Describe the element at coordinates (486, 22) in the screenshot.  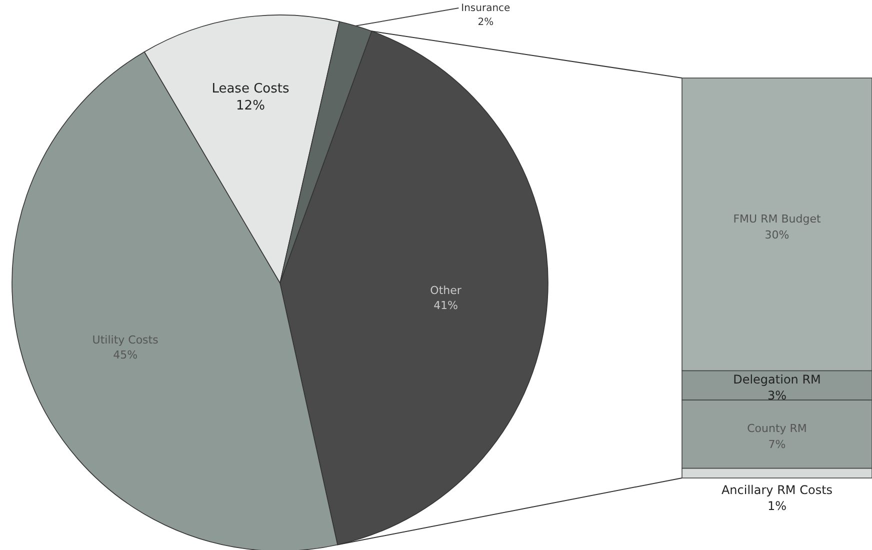
I see `data-label: 2%` at that location.